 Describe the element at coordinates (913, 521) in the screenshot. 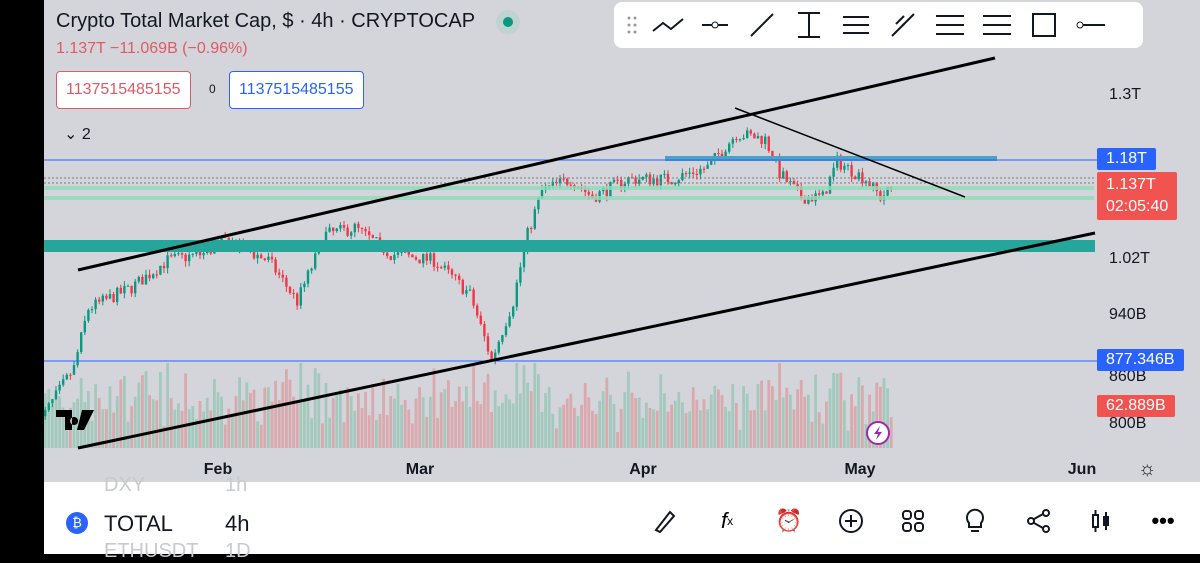

I see `layout-grid-icon` at that location.